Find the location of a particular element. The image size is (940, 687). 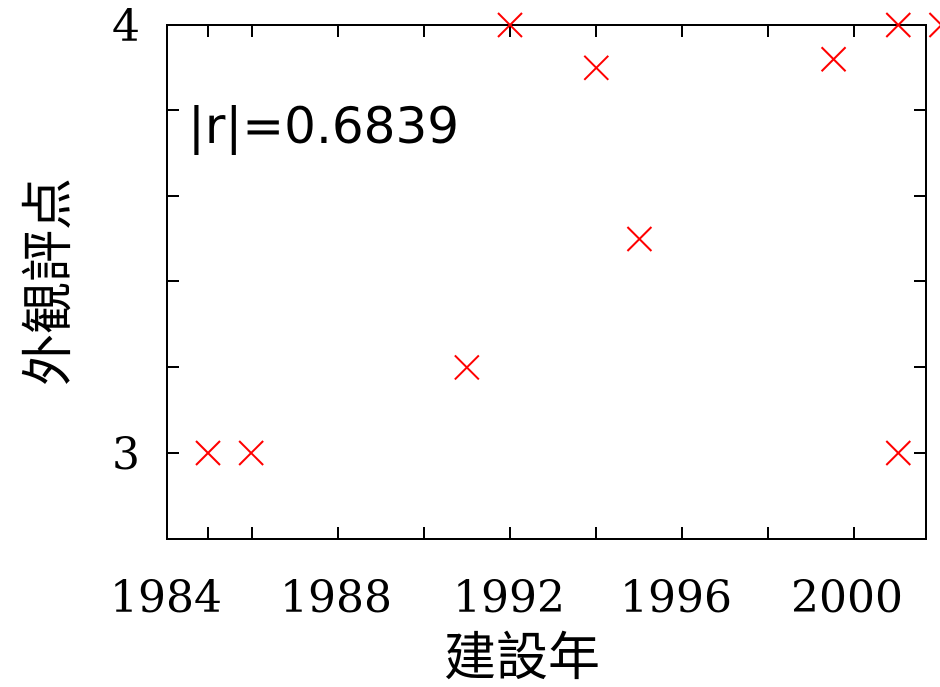

x-tick-label: 1996 is located at coordinates (676, 597).